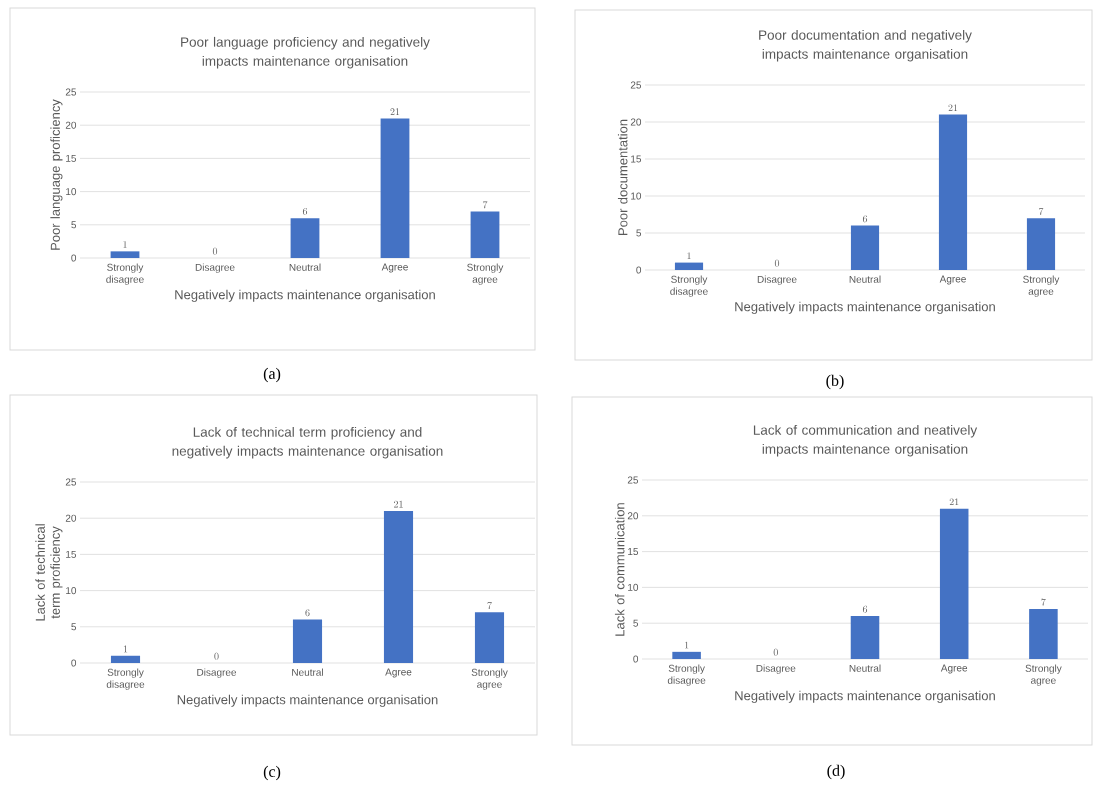 This screenshot has width=1096, height=791. Describe the element at coordinates (865, 440) in the screenshot. I see `chart-title: Lack of communication and neatively impacts maintenance organisation` at that location.